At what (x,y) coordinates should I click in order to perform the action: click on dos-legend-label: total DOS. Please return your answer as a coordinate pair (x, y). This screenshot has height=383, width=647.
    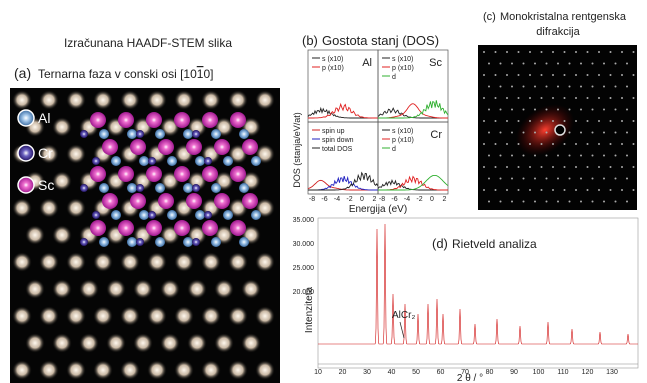
    Looking at the image, I should click on (337, 149).